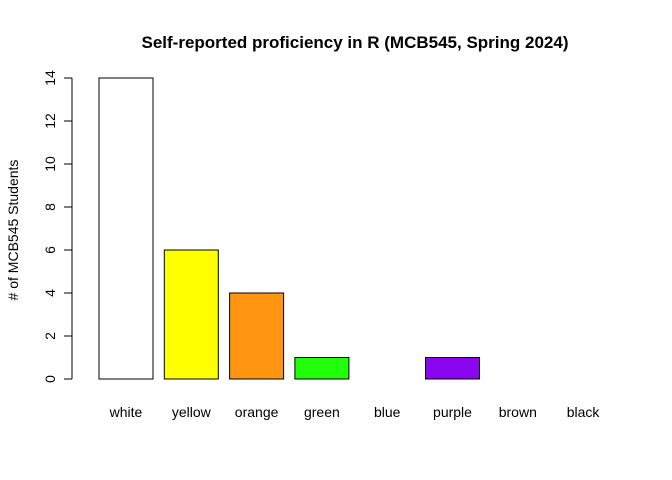 The image size is (672, 480). Describe the element at coordinates (322, 412) in the screenshot. I see `x-tick-label-green: green` at that location.